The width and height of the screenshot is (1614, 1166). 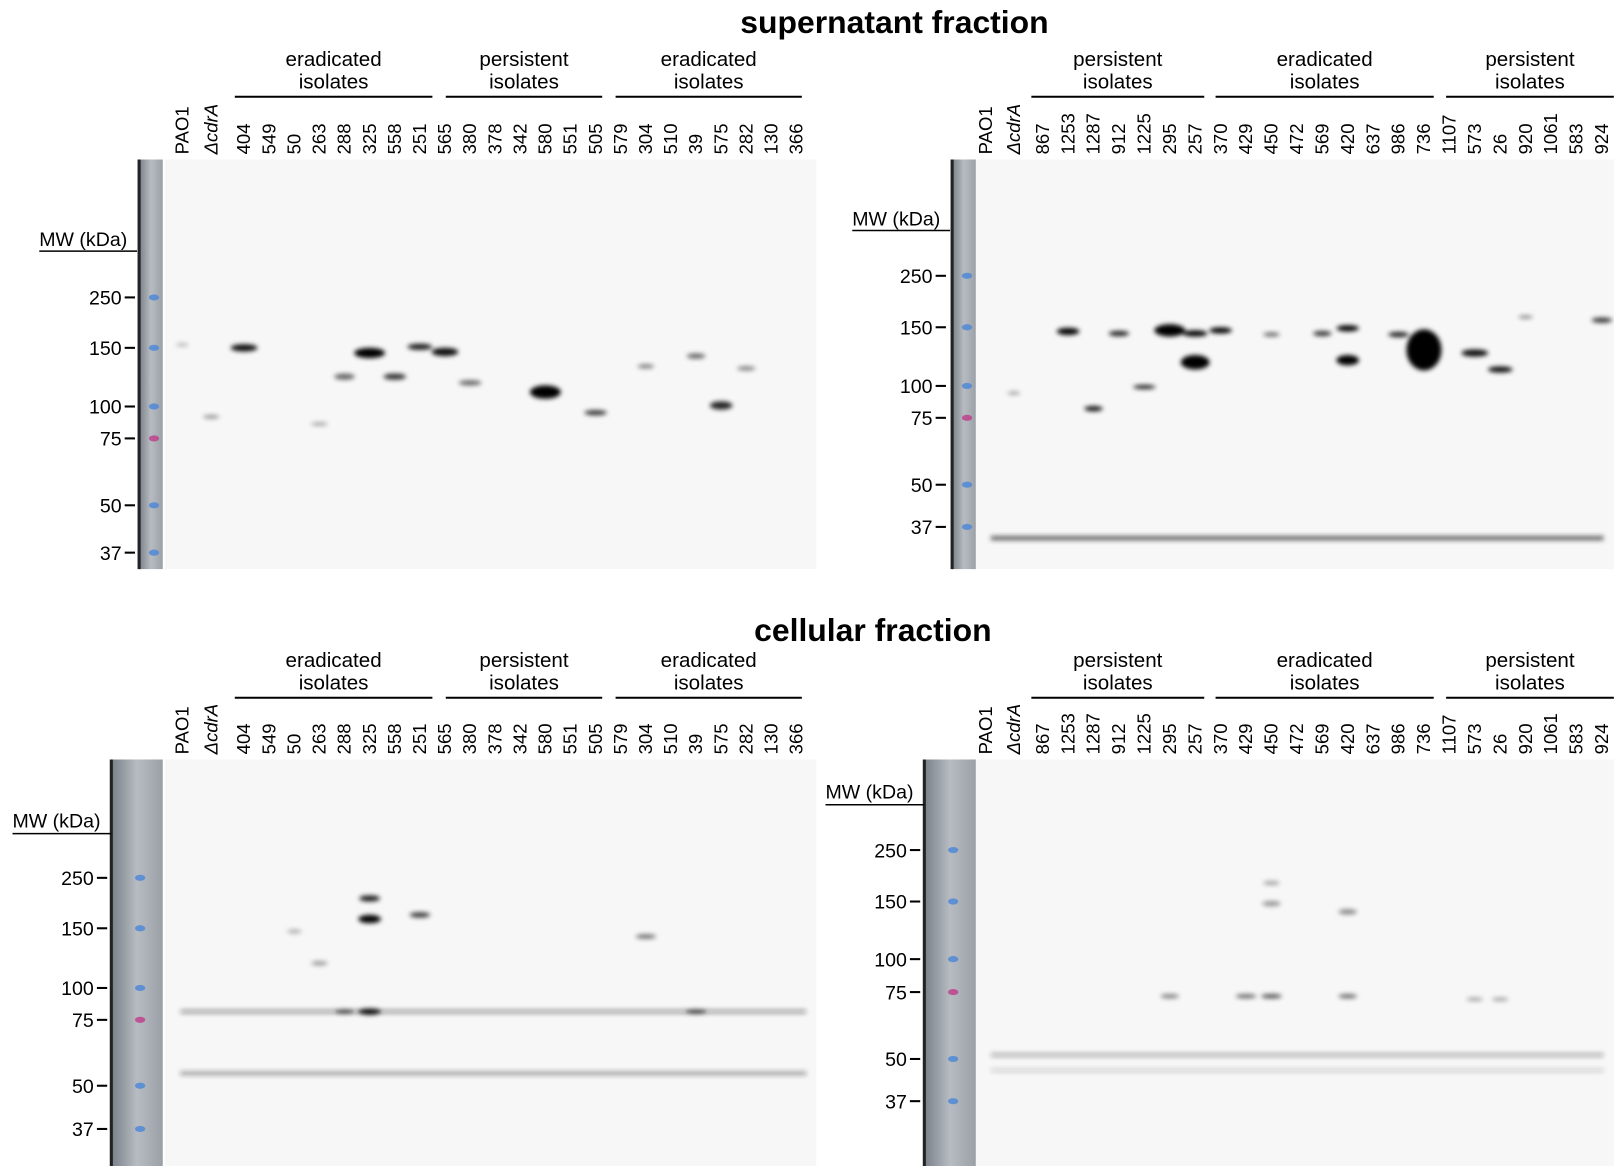 What do you see at coordinates (210, 129) in the screenshot?
I see `lane-label: ΔcdrA` at bounding box center [210, 129].